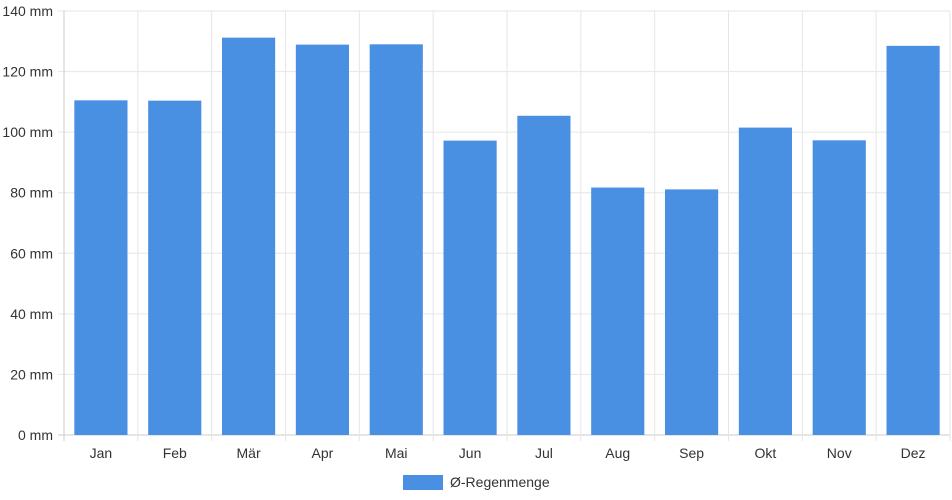 The width and height of the screenshot is (952, 500). What do you see at coordinates (31, 374) in the screenshot?
I see `y-tick-label: 20 mm` at bounding box center [31, 374].